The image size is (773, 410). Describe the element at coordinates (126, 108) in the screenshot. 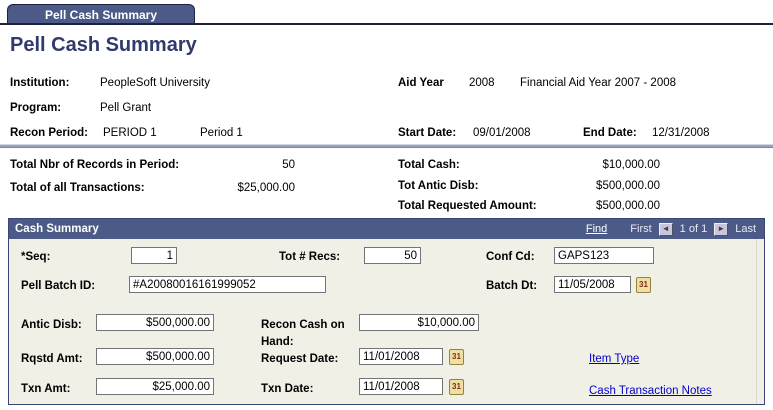

I see `program-value: Pell Grant` at that location.